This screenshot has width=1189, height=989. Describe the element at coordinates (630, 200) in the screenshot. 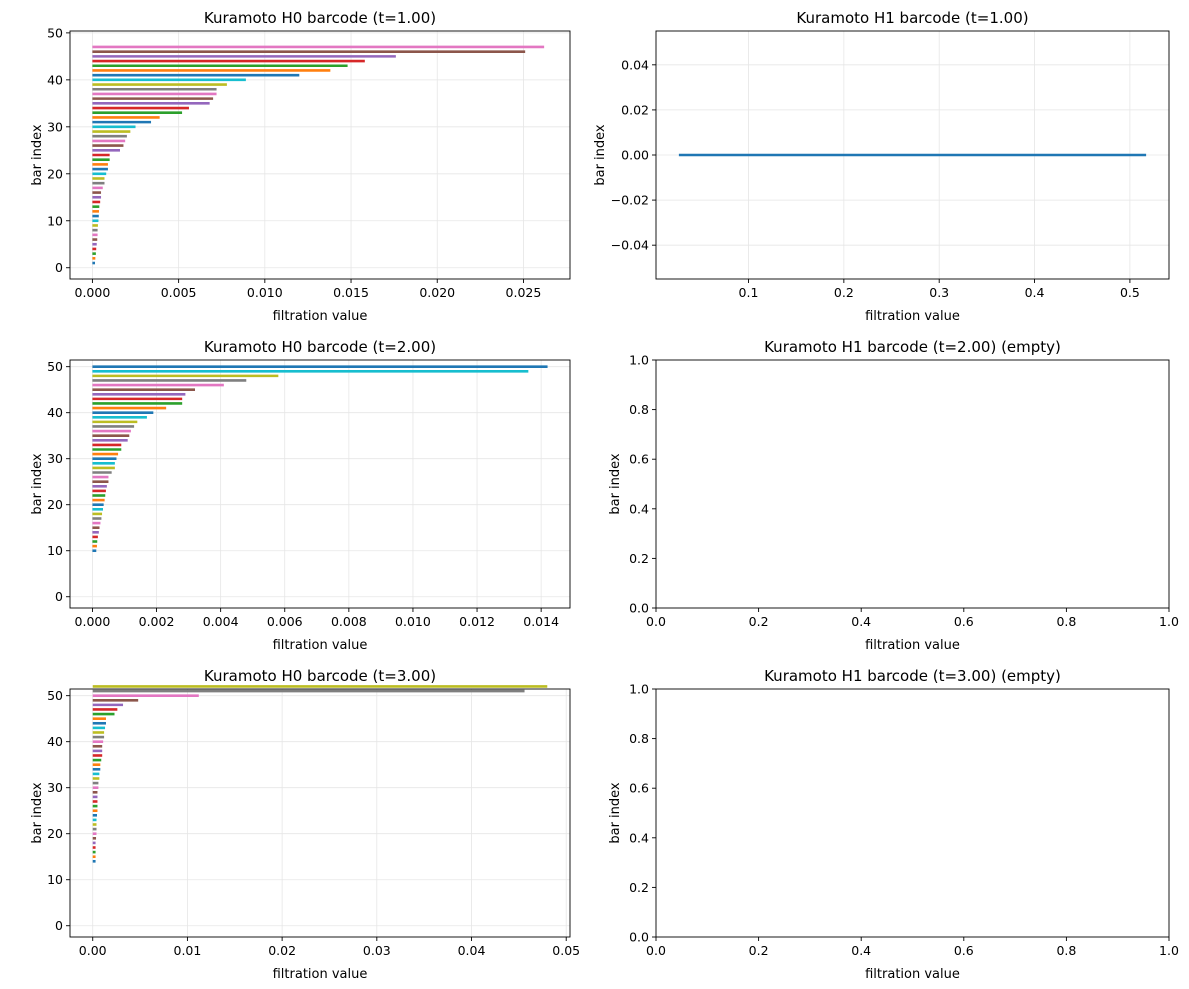

I see `y-tick-label: −0.02` at that location.